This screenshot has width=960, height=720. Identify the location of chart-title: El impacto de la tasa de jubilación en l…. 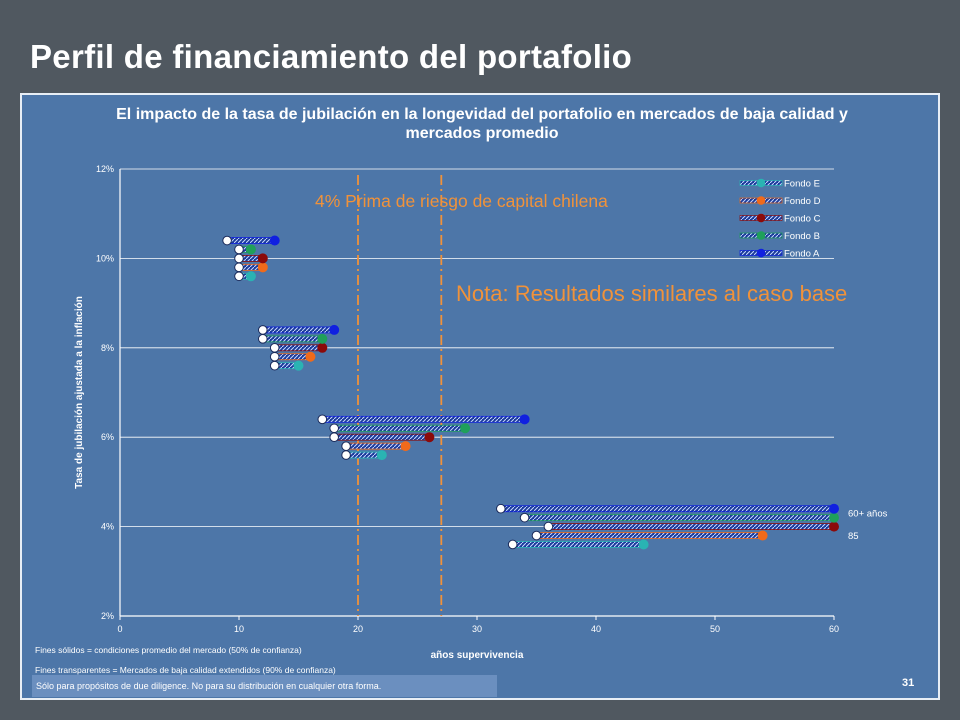
(482, 124).